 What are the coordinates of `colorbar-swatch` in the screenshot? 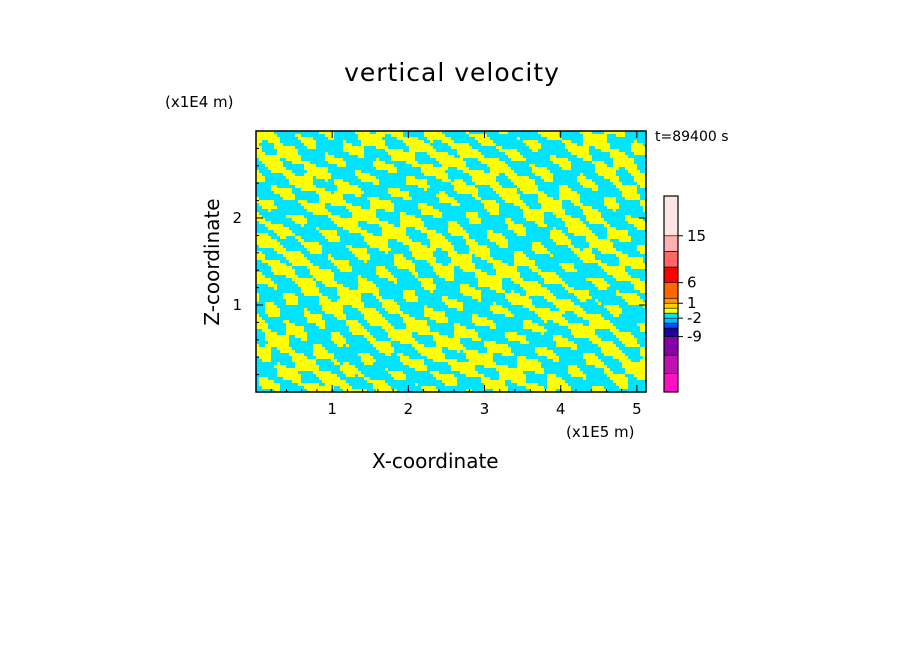 It's located at (671, 325).